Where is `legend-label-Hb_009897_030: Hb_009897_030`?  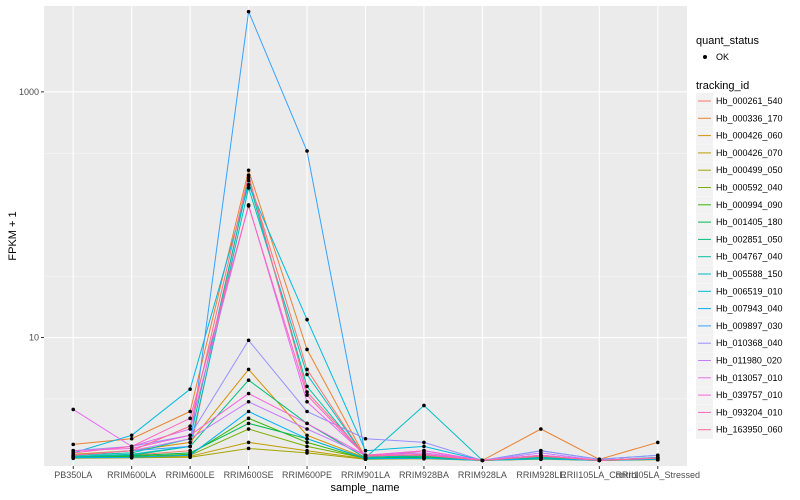 legend-label-Hb_009897_030: Hb_009897_030 is located at coordinates (749, 326).